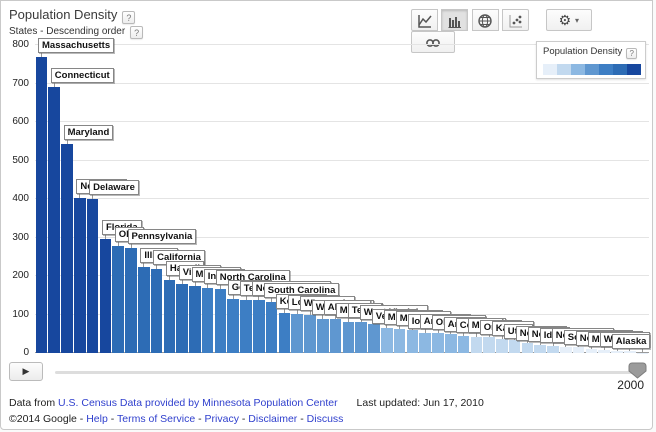  What do you see at coordinates (137, 32) in the screenshot?
I see `subtitle-help-icon: ?` at bounding box center [137, 32].